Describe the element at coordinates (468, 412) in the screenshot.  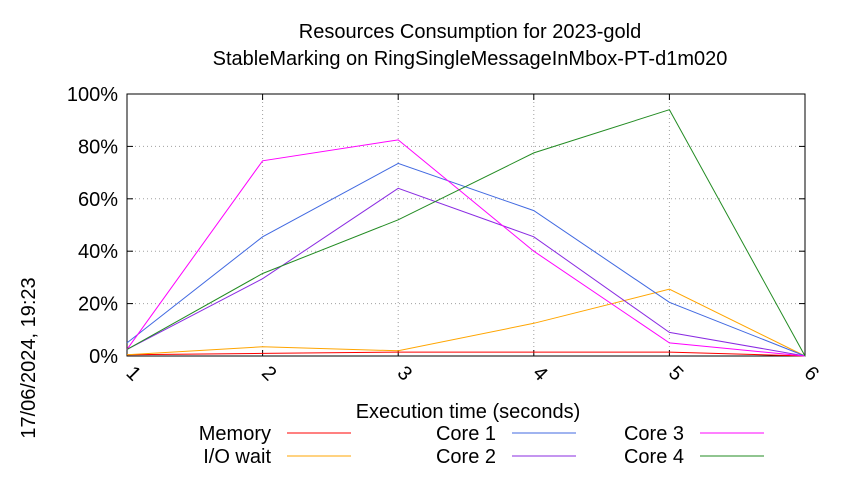
I see `x-axis-title: Execution time (seconds)` at that location.